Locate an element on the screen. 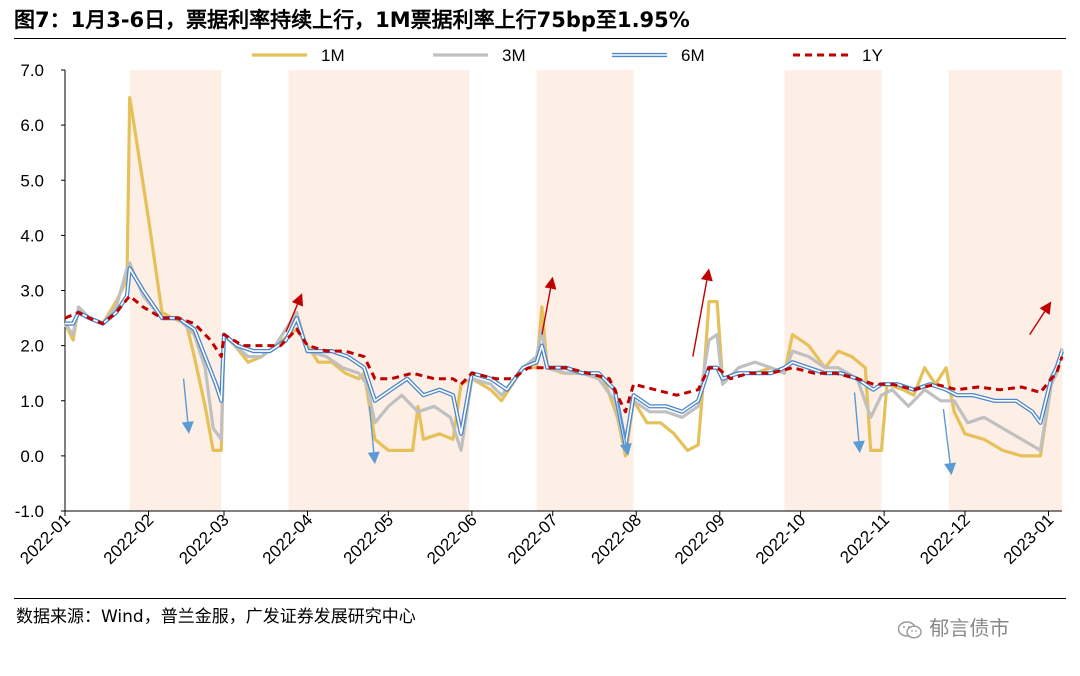 The image size is (1080, 676). x-tick-label: 2023-01 is located at coordinates (1029, 539).